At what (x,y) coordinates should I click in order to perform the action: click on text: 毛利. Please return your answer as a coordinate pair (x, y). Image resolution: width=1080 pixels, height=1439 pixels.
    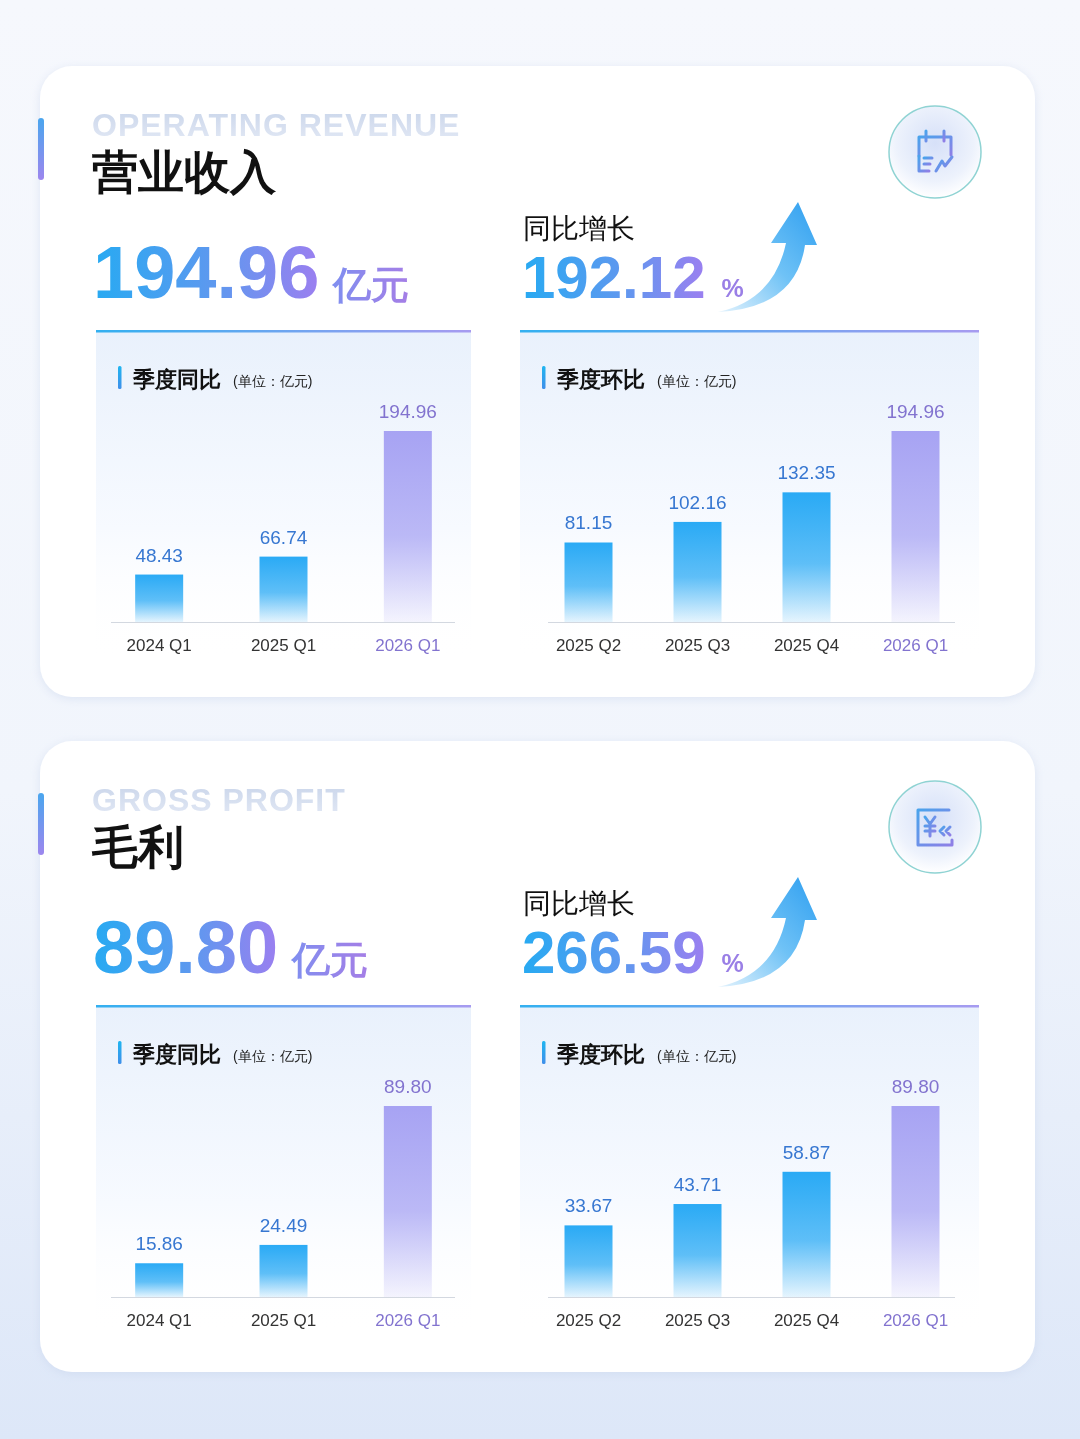
    Looking at the image, I should click on (137, 847).